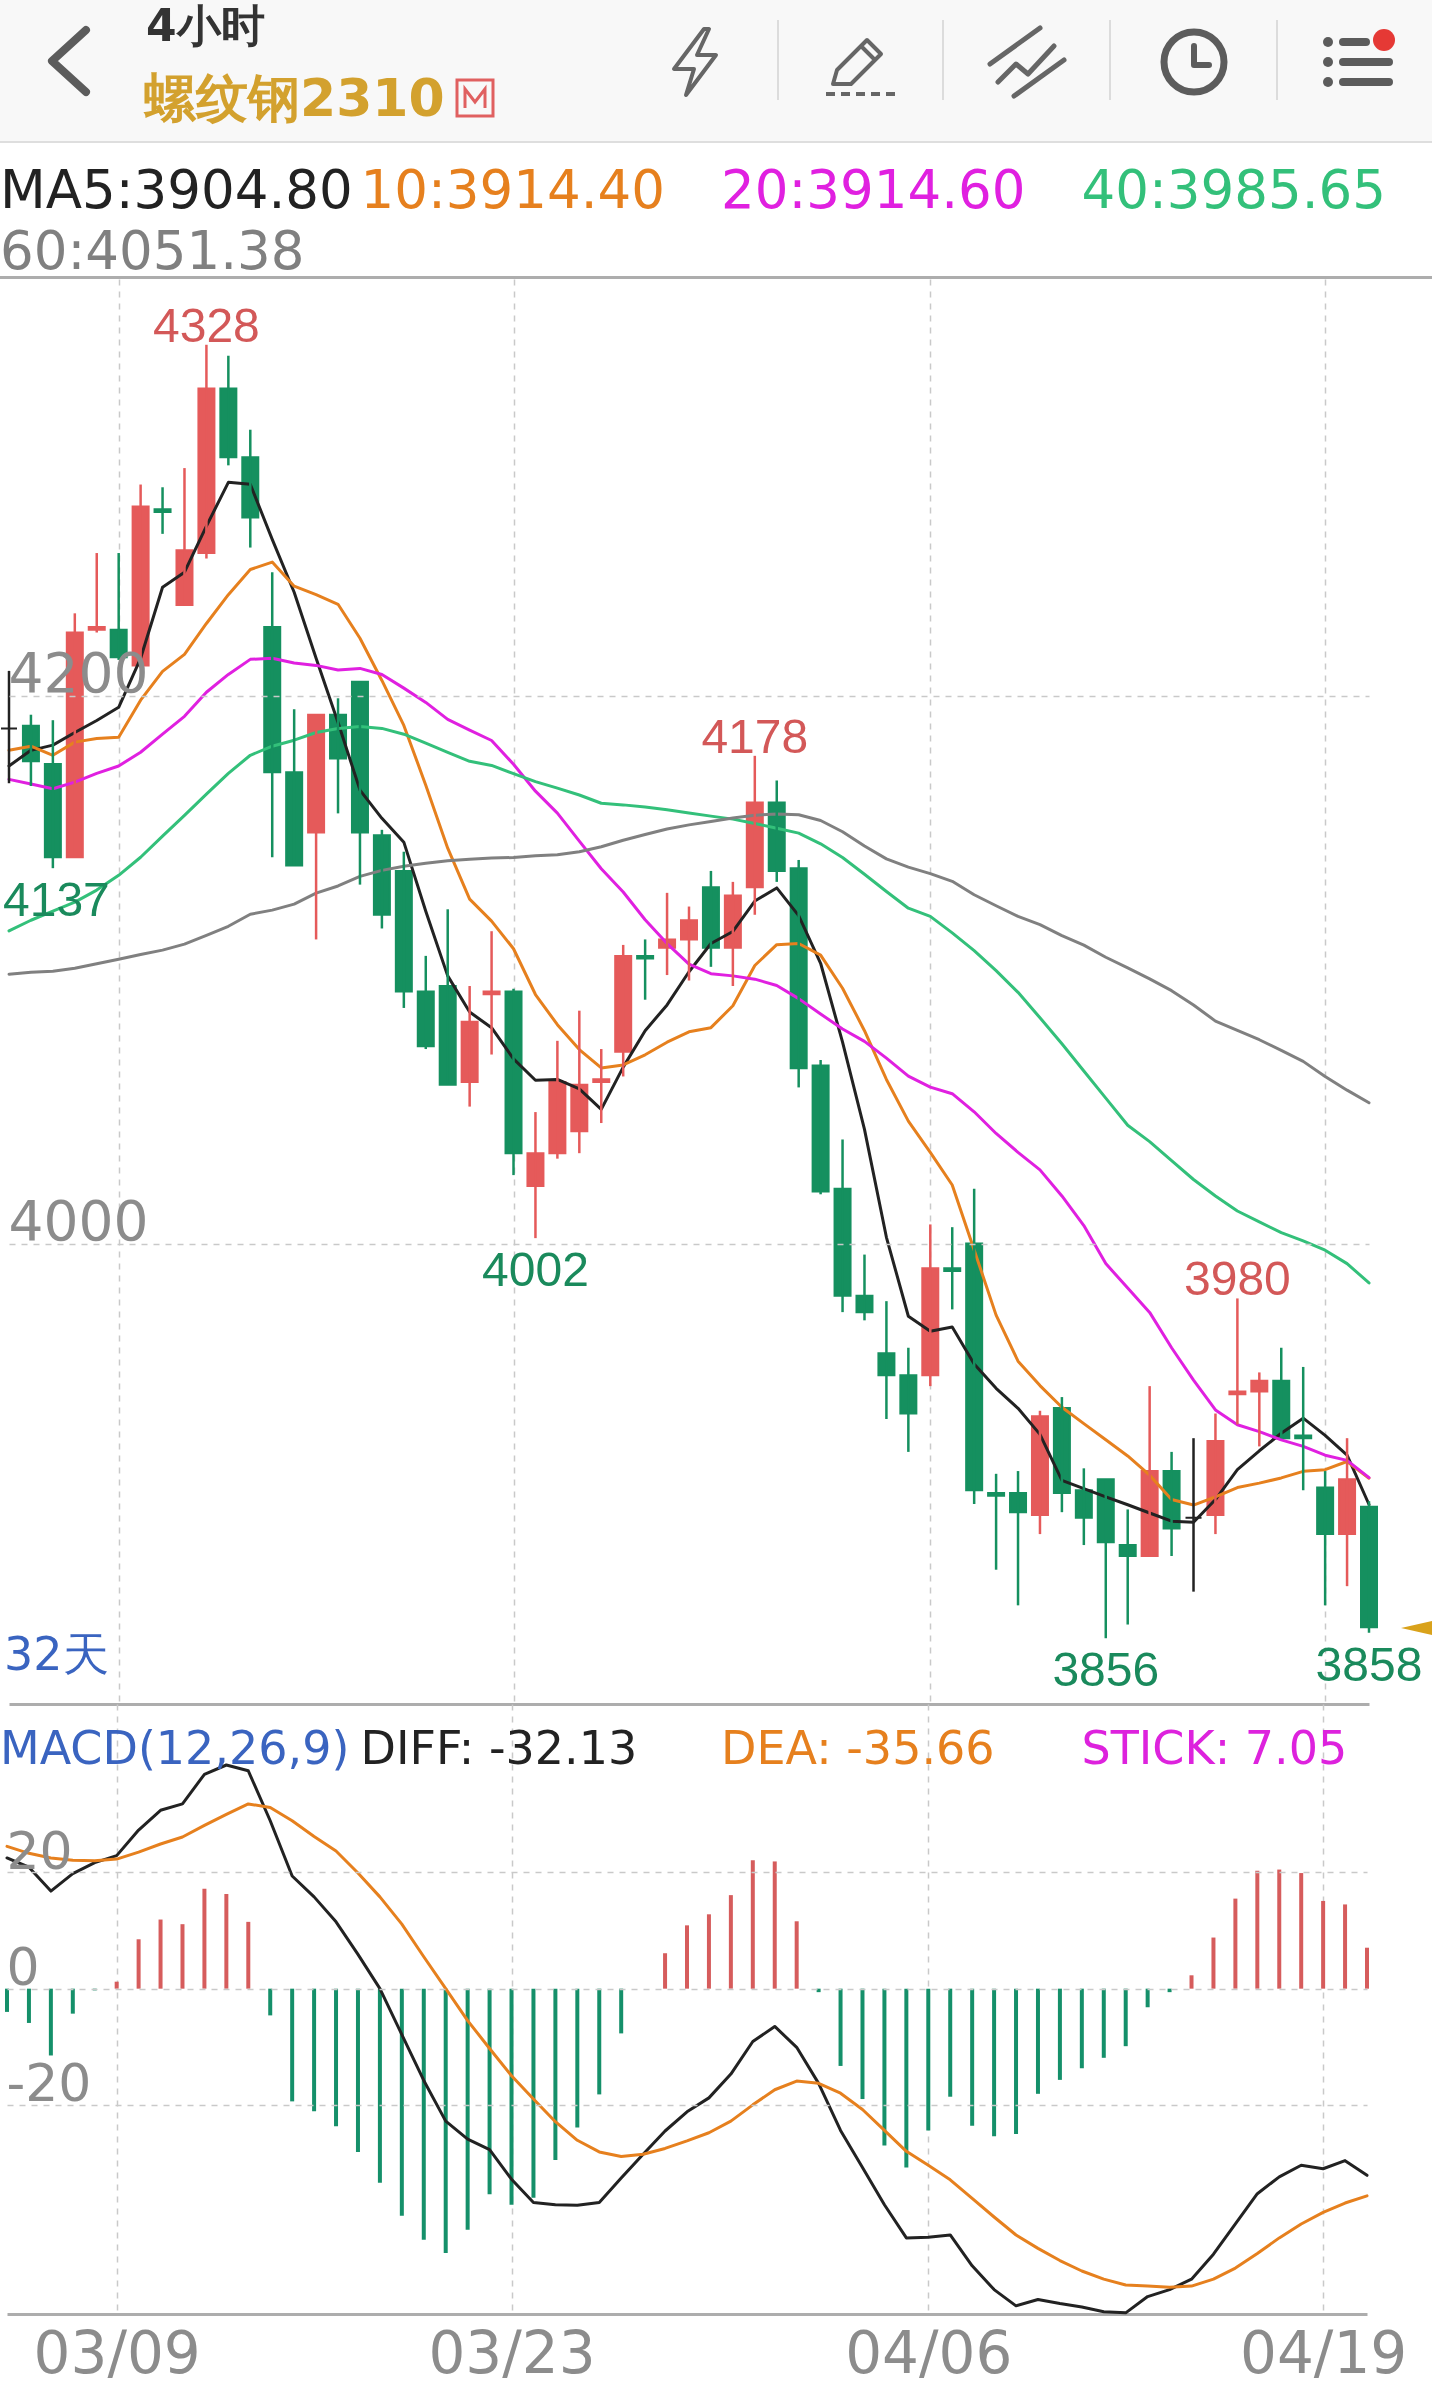 This screenshot has height=2388, width=1432. I want to click on annotation: 3980, so click(1237, 1279).